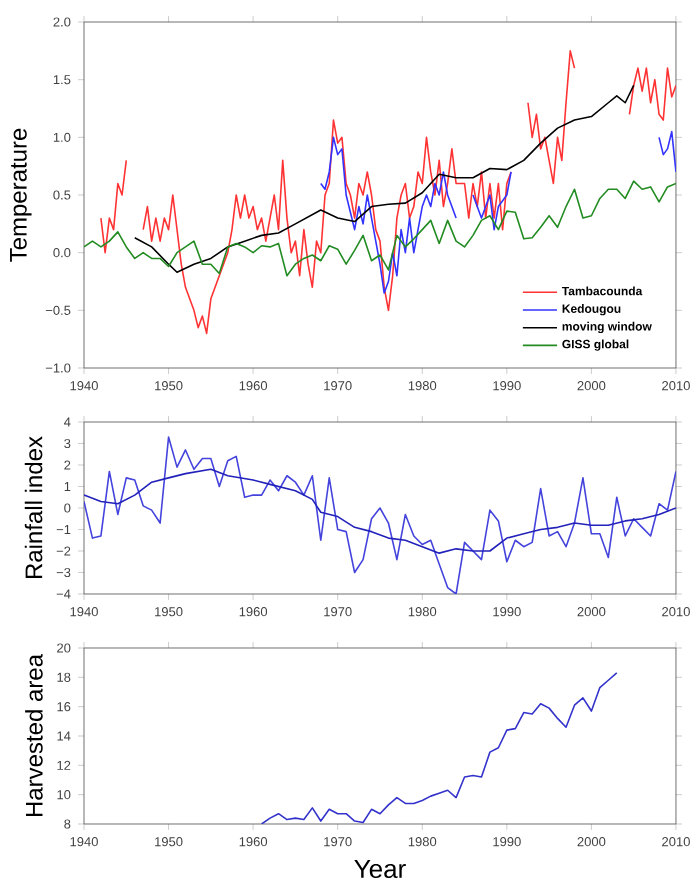 The image size is (698, 890). What do you see at coordinates (34, 507) in the screenshot?
I see `y-axis-title: Rainfall index` at bounding box center [34, 507].